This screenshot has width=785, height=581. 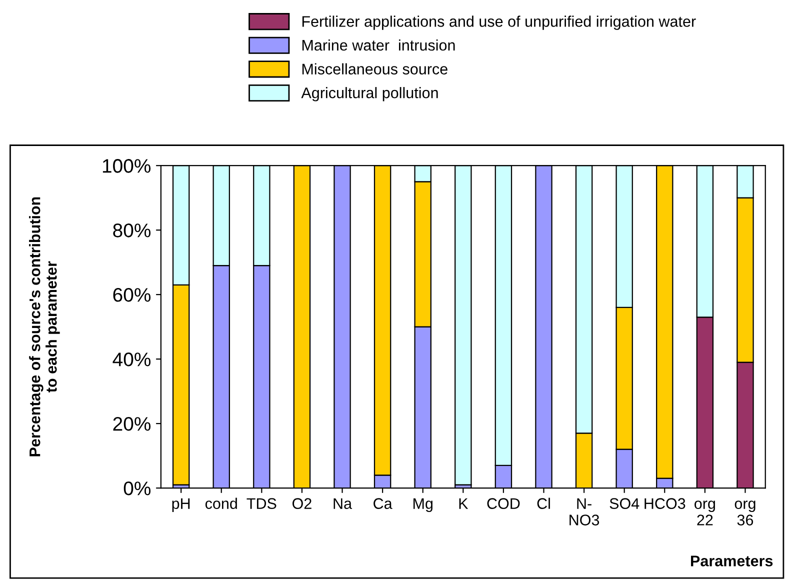 What do you see at coordinates (132, 295) in the screenshot?
I see `y-tick-label: 60%` at bounding box center [132, 295].